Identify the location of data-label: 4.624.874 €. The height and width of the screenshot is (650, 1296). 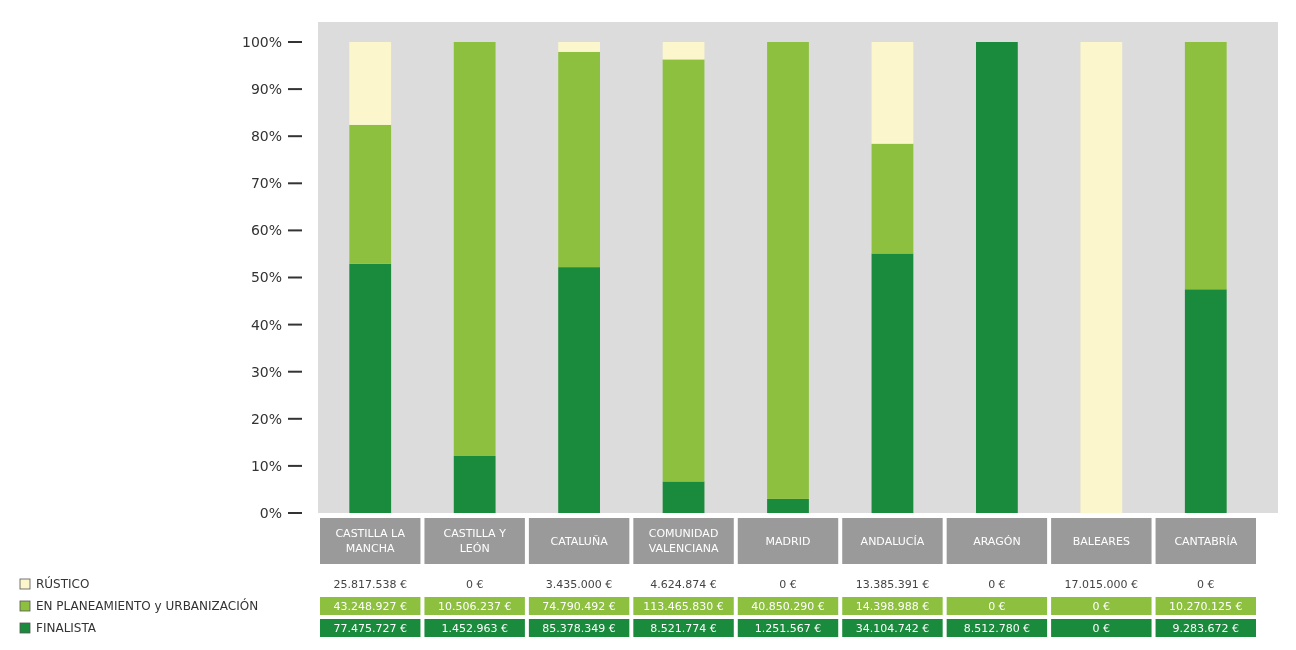
(683, 584).